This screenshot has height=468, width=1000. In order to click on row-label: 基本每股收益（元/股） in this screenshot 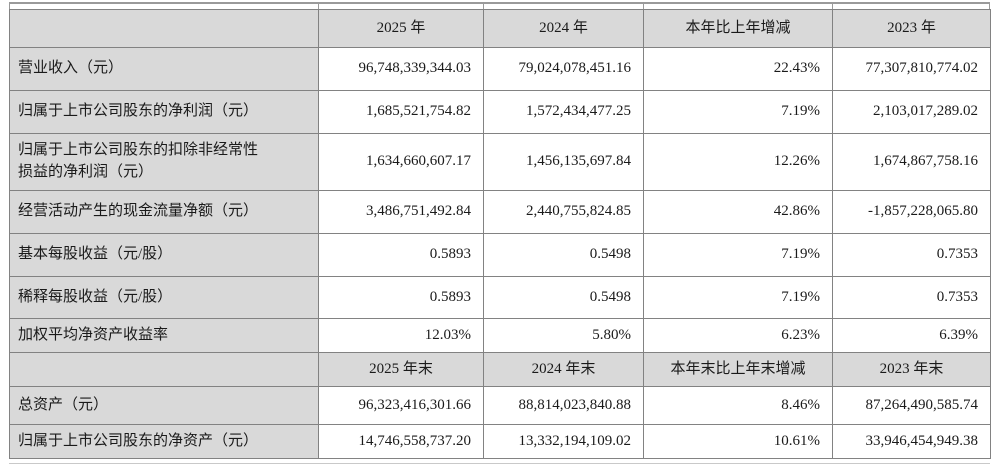, I will do `click(164, 255)`.